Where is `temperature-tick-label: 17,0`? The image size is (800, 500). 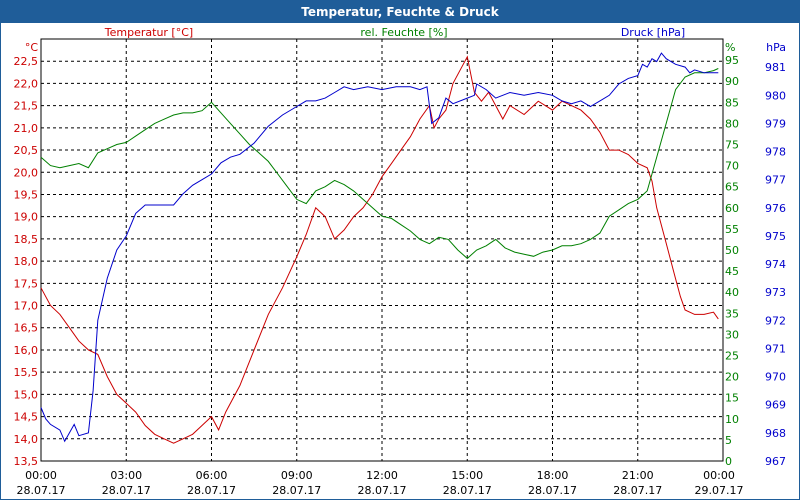 temperature-tick-label: 17,0 is located at coordinates (26, 306).